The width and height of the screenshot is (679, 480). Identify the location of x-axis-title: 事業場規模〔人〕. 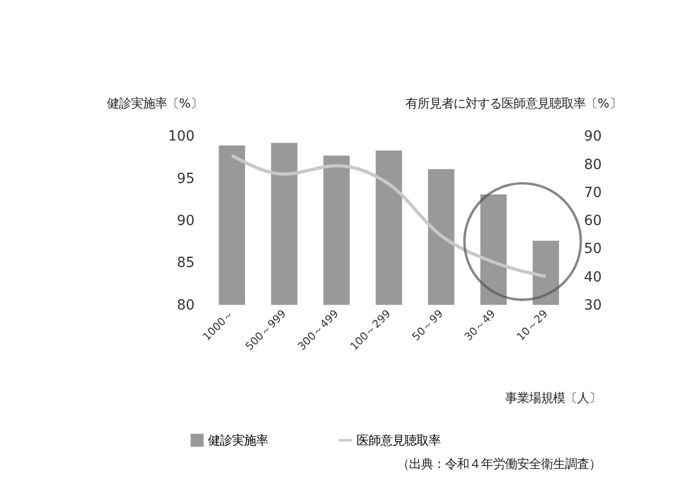
(552, 398).